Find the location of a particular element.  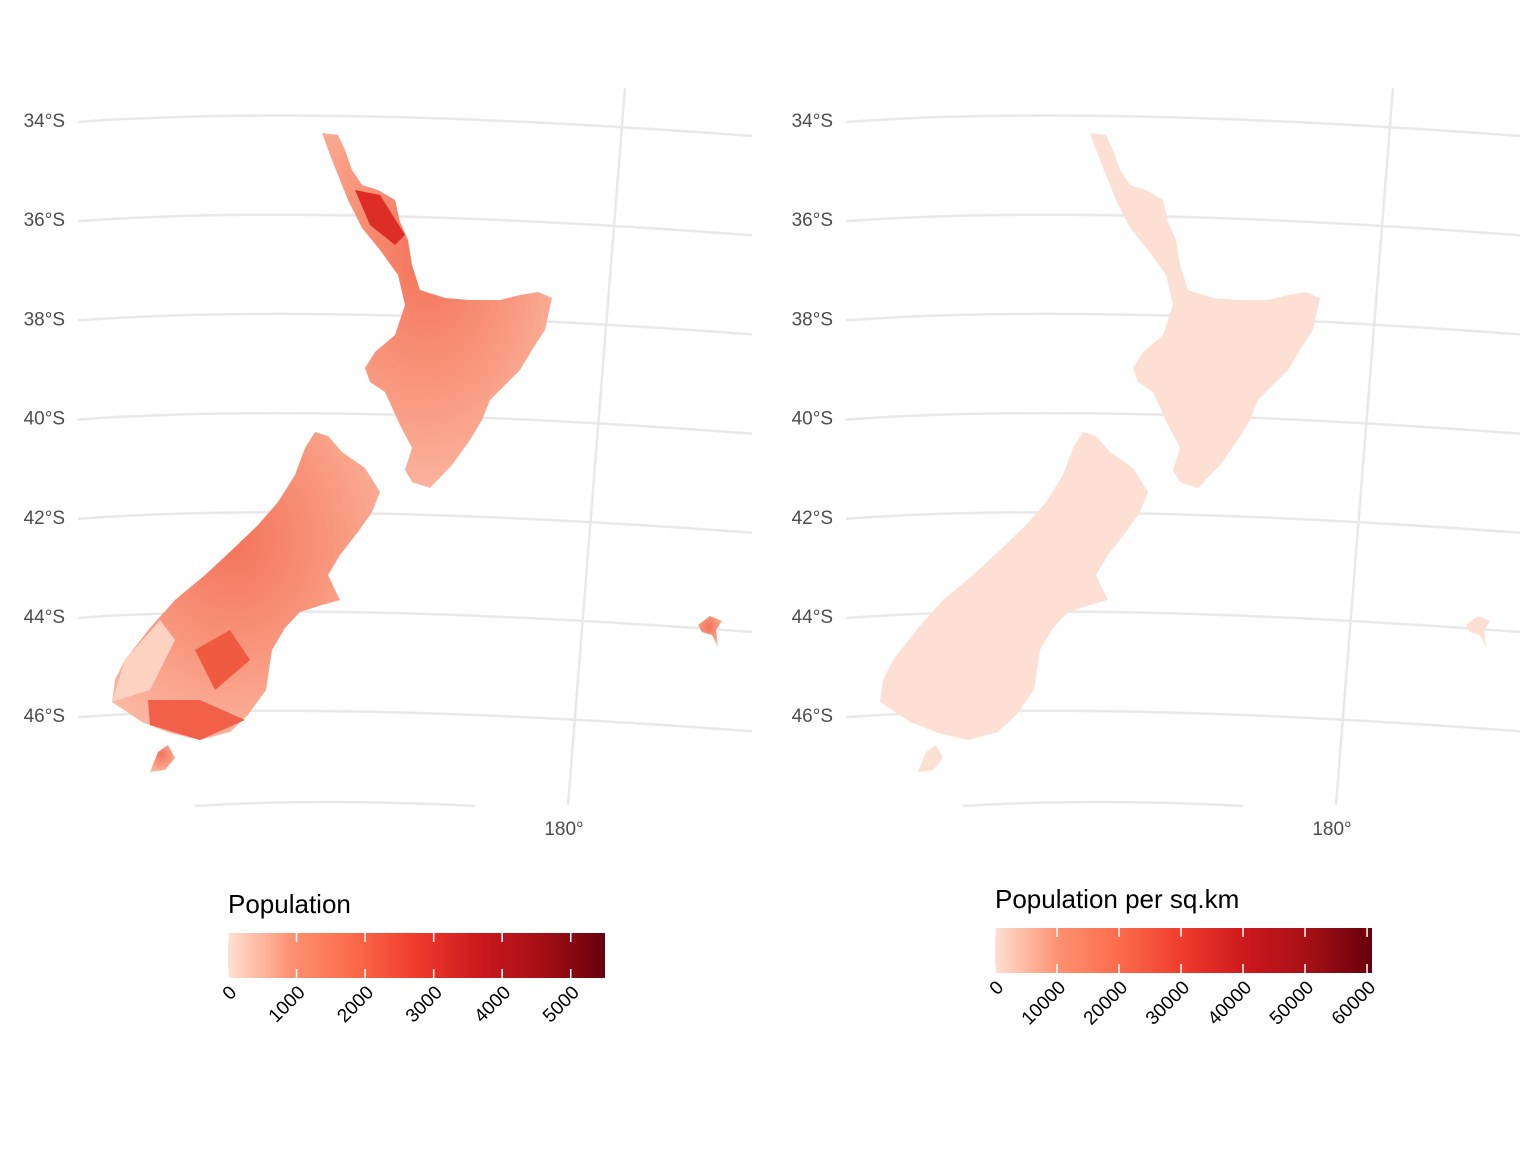

legend-title: Population is located at coordinates (289, 904).